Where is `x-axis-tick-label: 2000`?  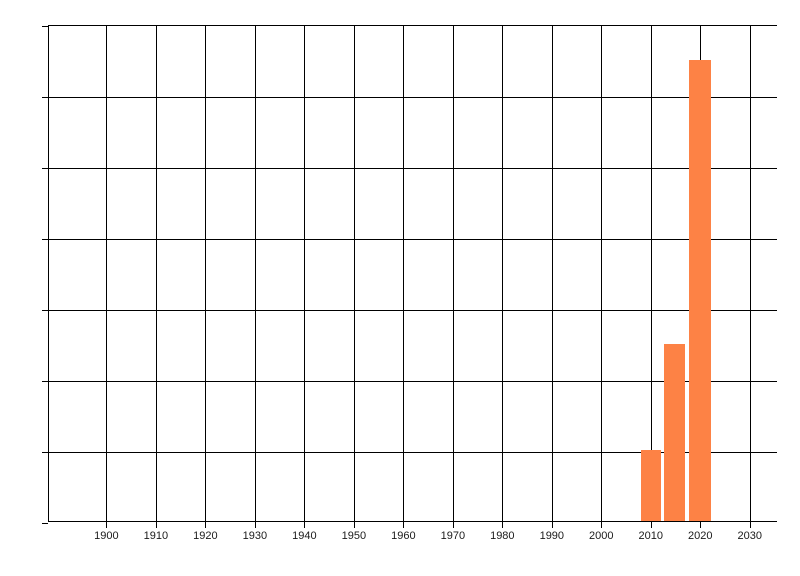
x-axis-tick-label: 2000 is located at coordinates (601, 536).